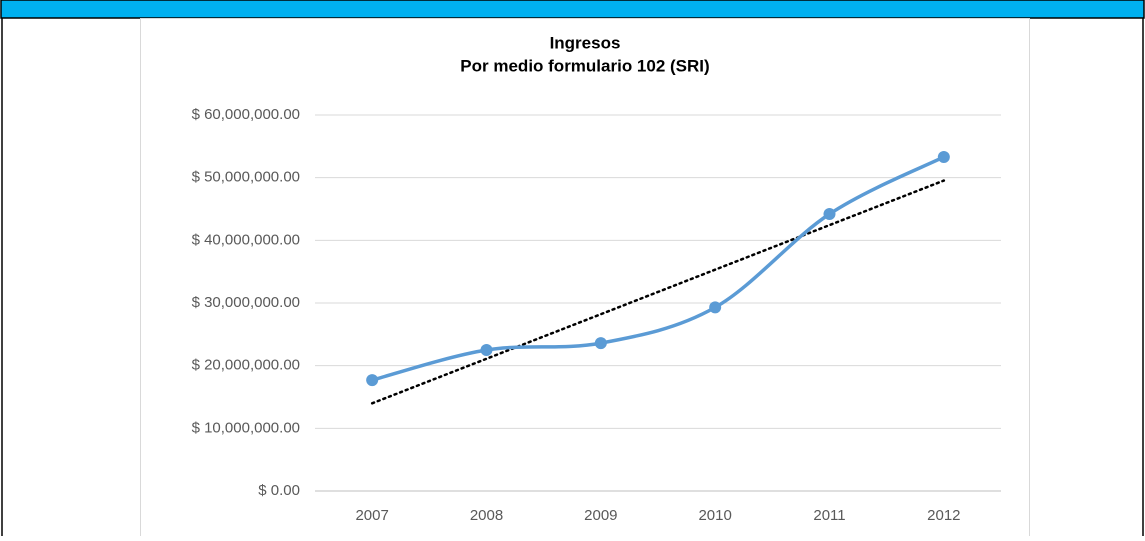  What do you see at coordinates (246, 302) in the screenshot?
I see `y-tick-label: $ 30,000,000.00` at bounding box center [246, 302].